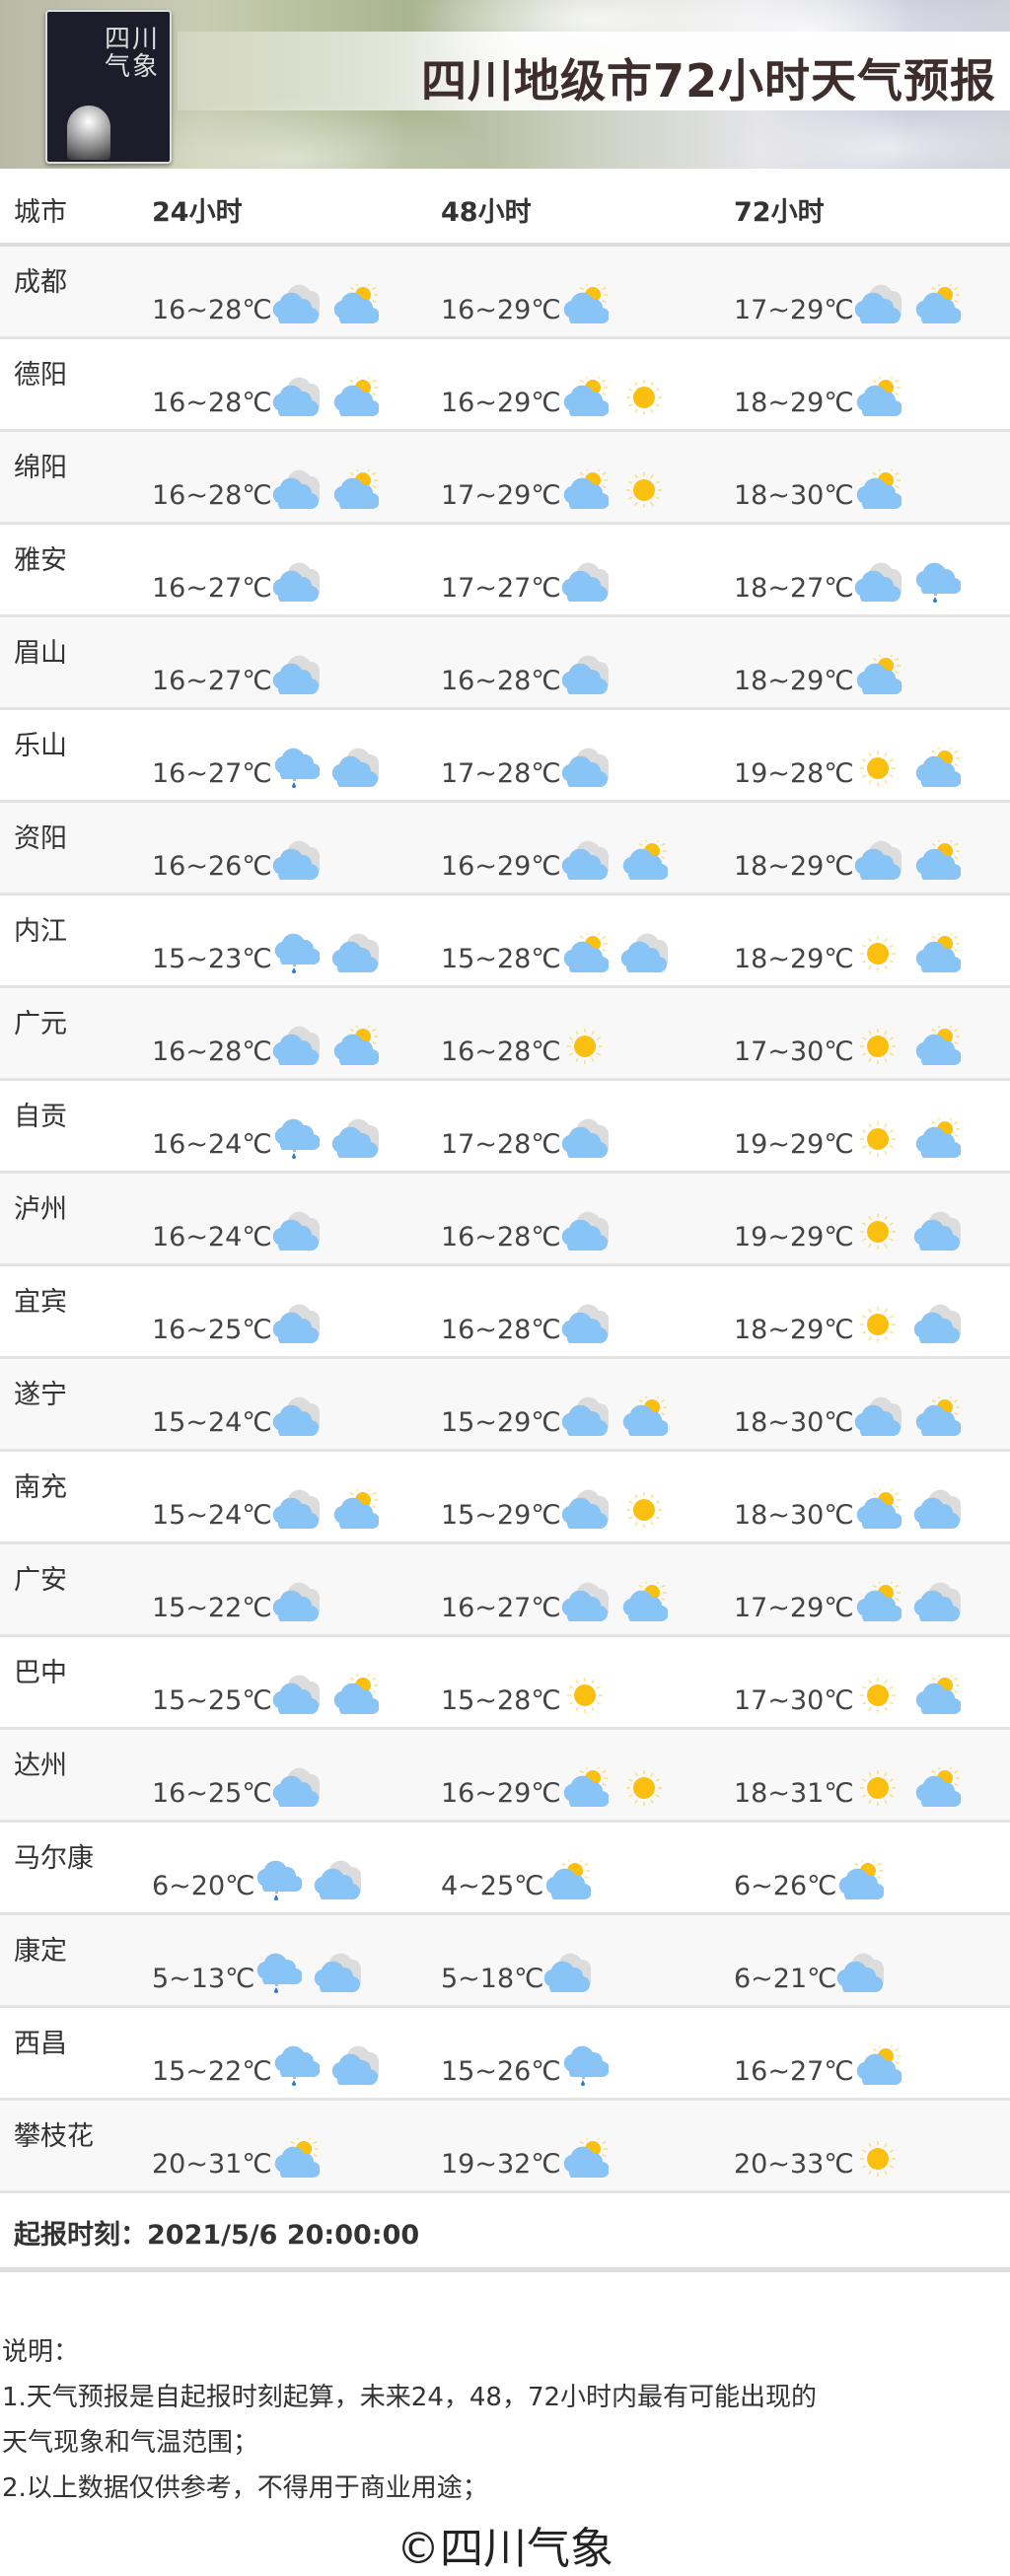 This screenshot has height=2576, width=1010. I want to click on issue-time: 起报时刻：2021/5/6 20:00:00, so click(217, 2235).